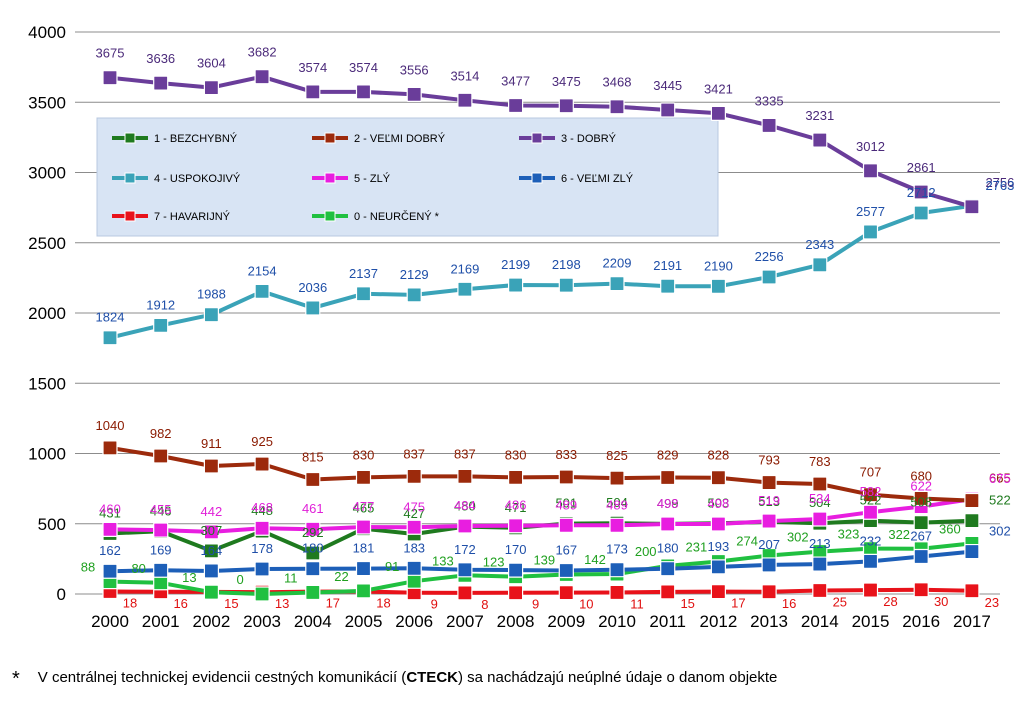 This screenshot has height=701, width=1031. I want to click on data-label: 178, so click(262, 548).